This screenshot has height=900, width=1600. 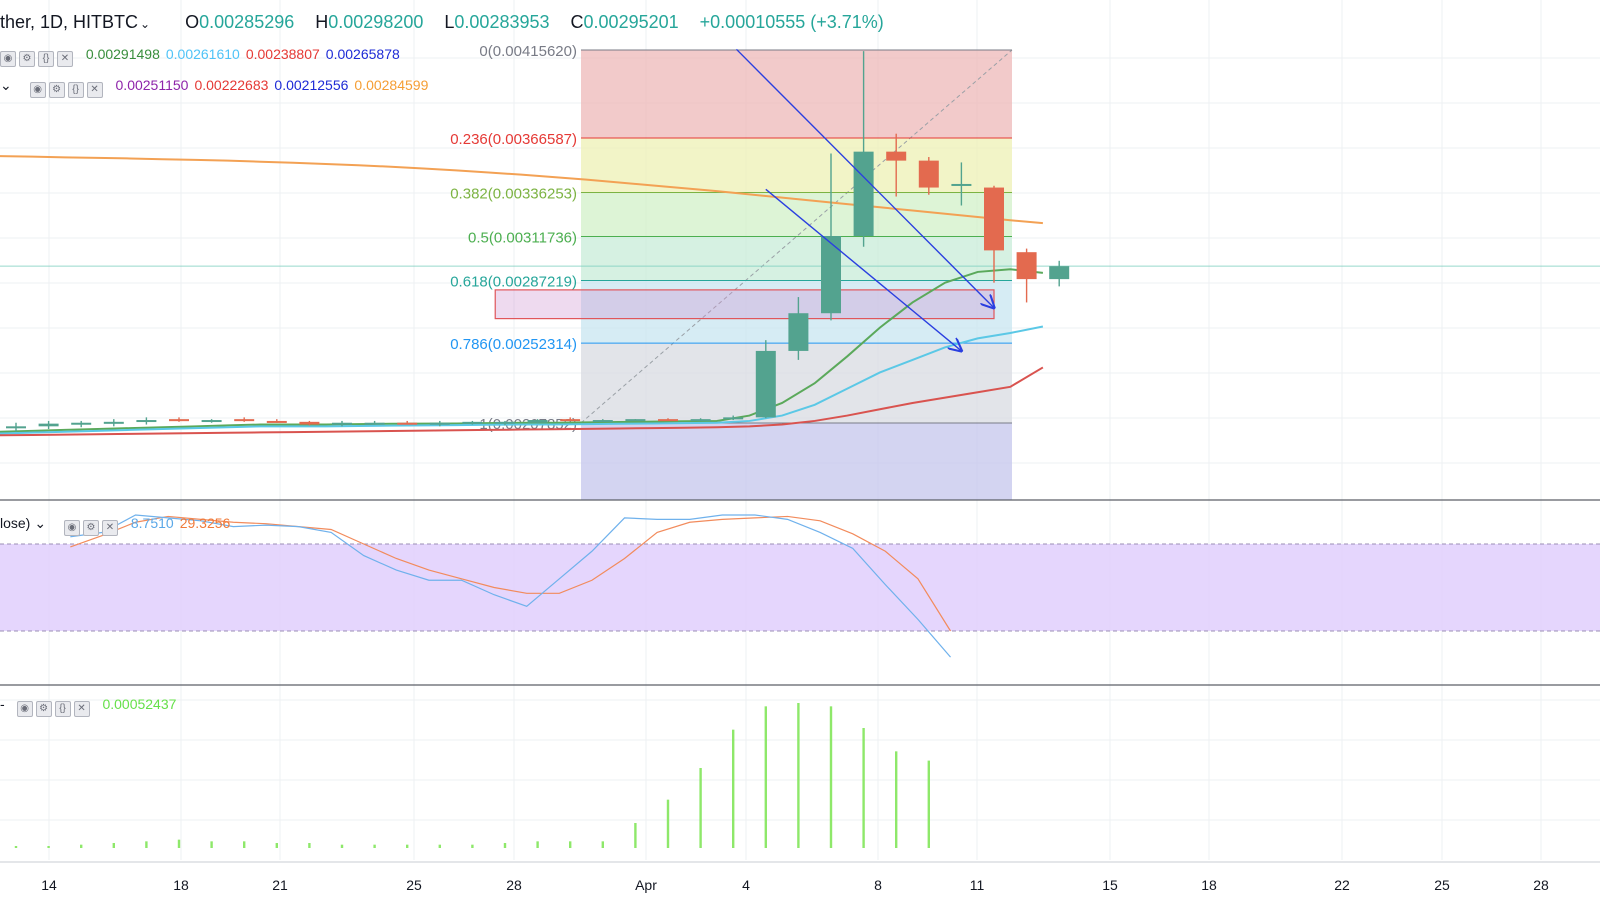 What do you see at coordinates (646, 885) in the screenshot?
I see `x-tick-label: Apr` at bounding box center [646, 885].